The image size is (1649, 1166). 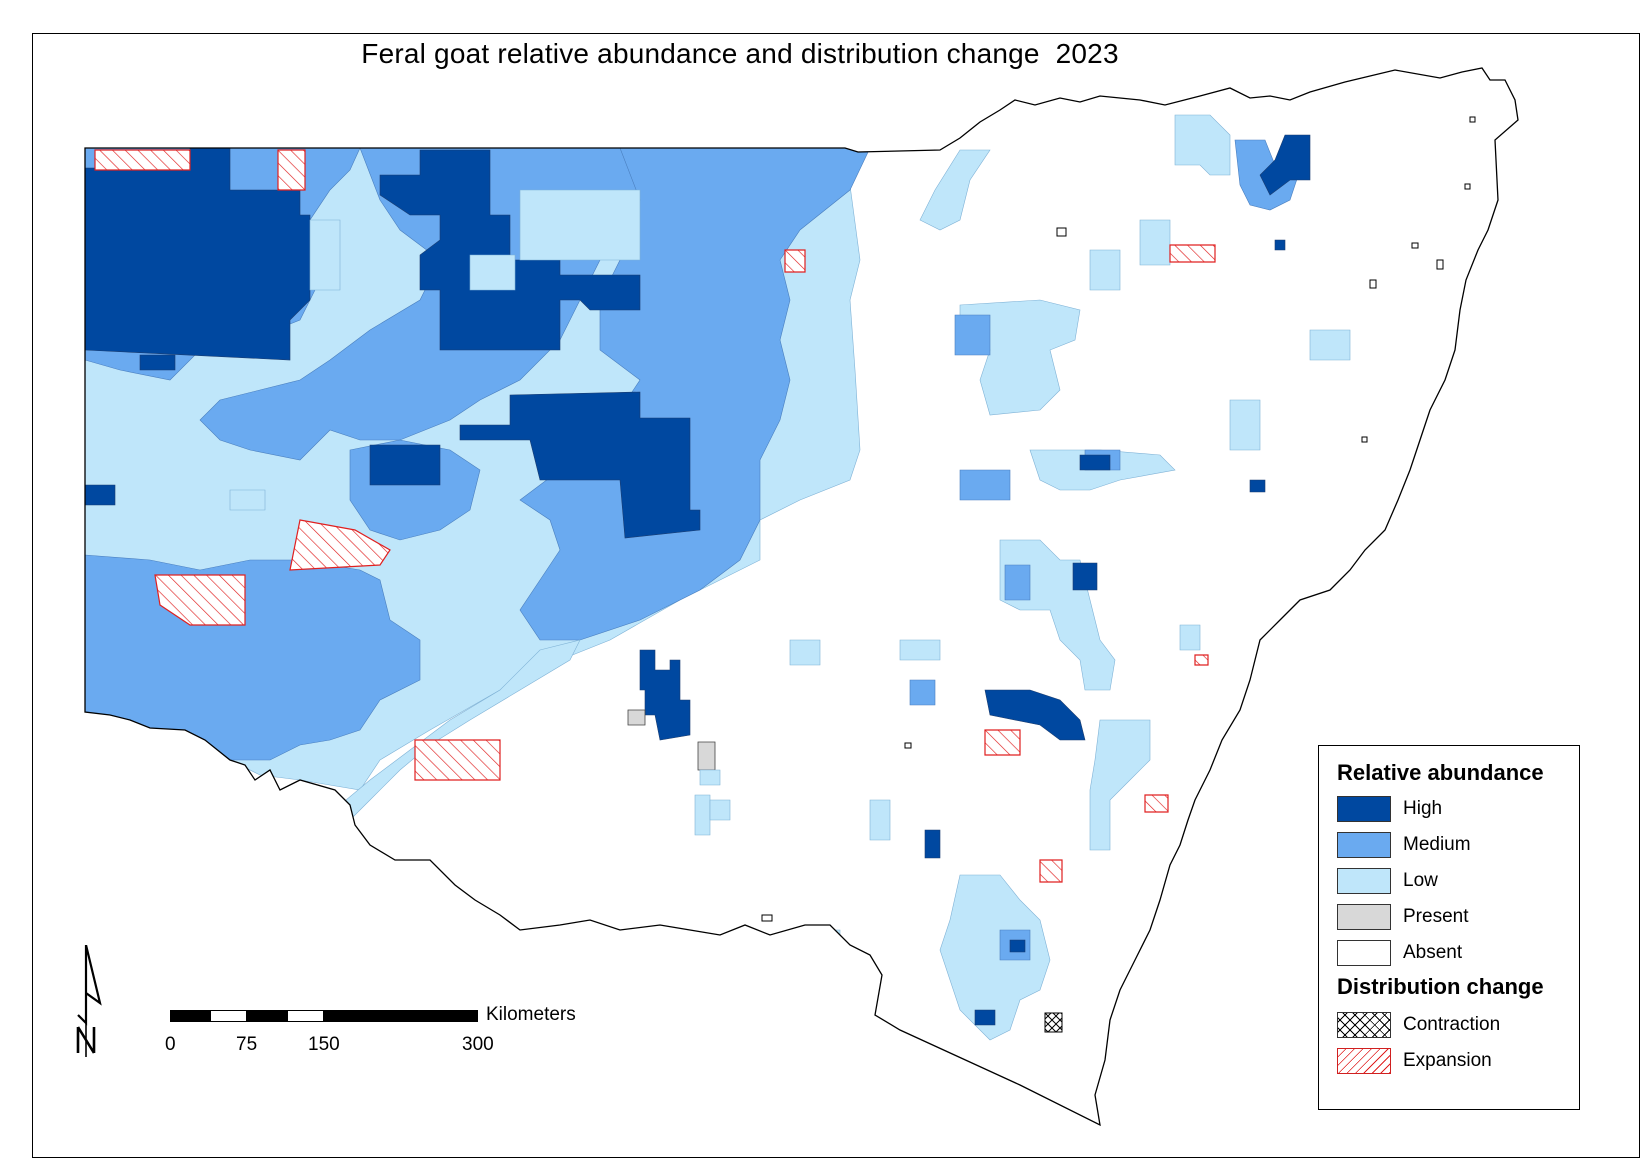 What do you see at coordinates (1440, 986) in the screenshot?
I see `legend-change-heading: Distribution change` at bounding box center [1440, 986].